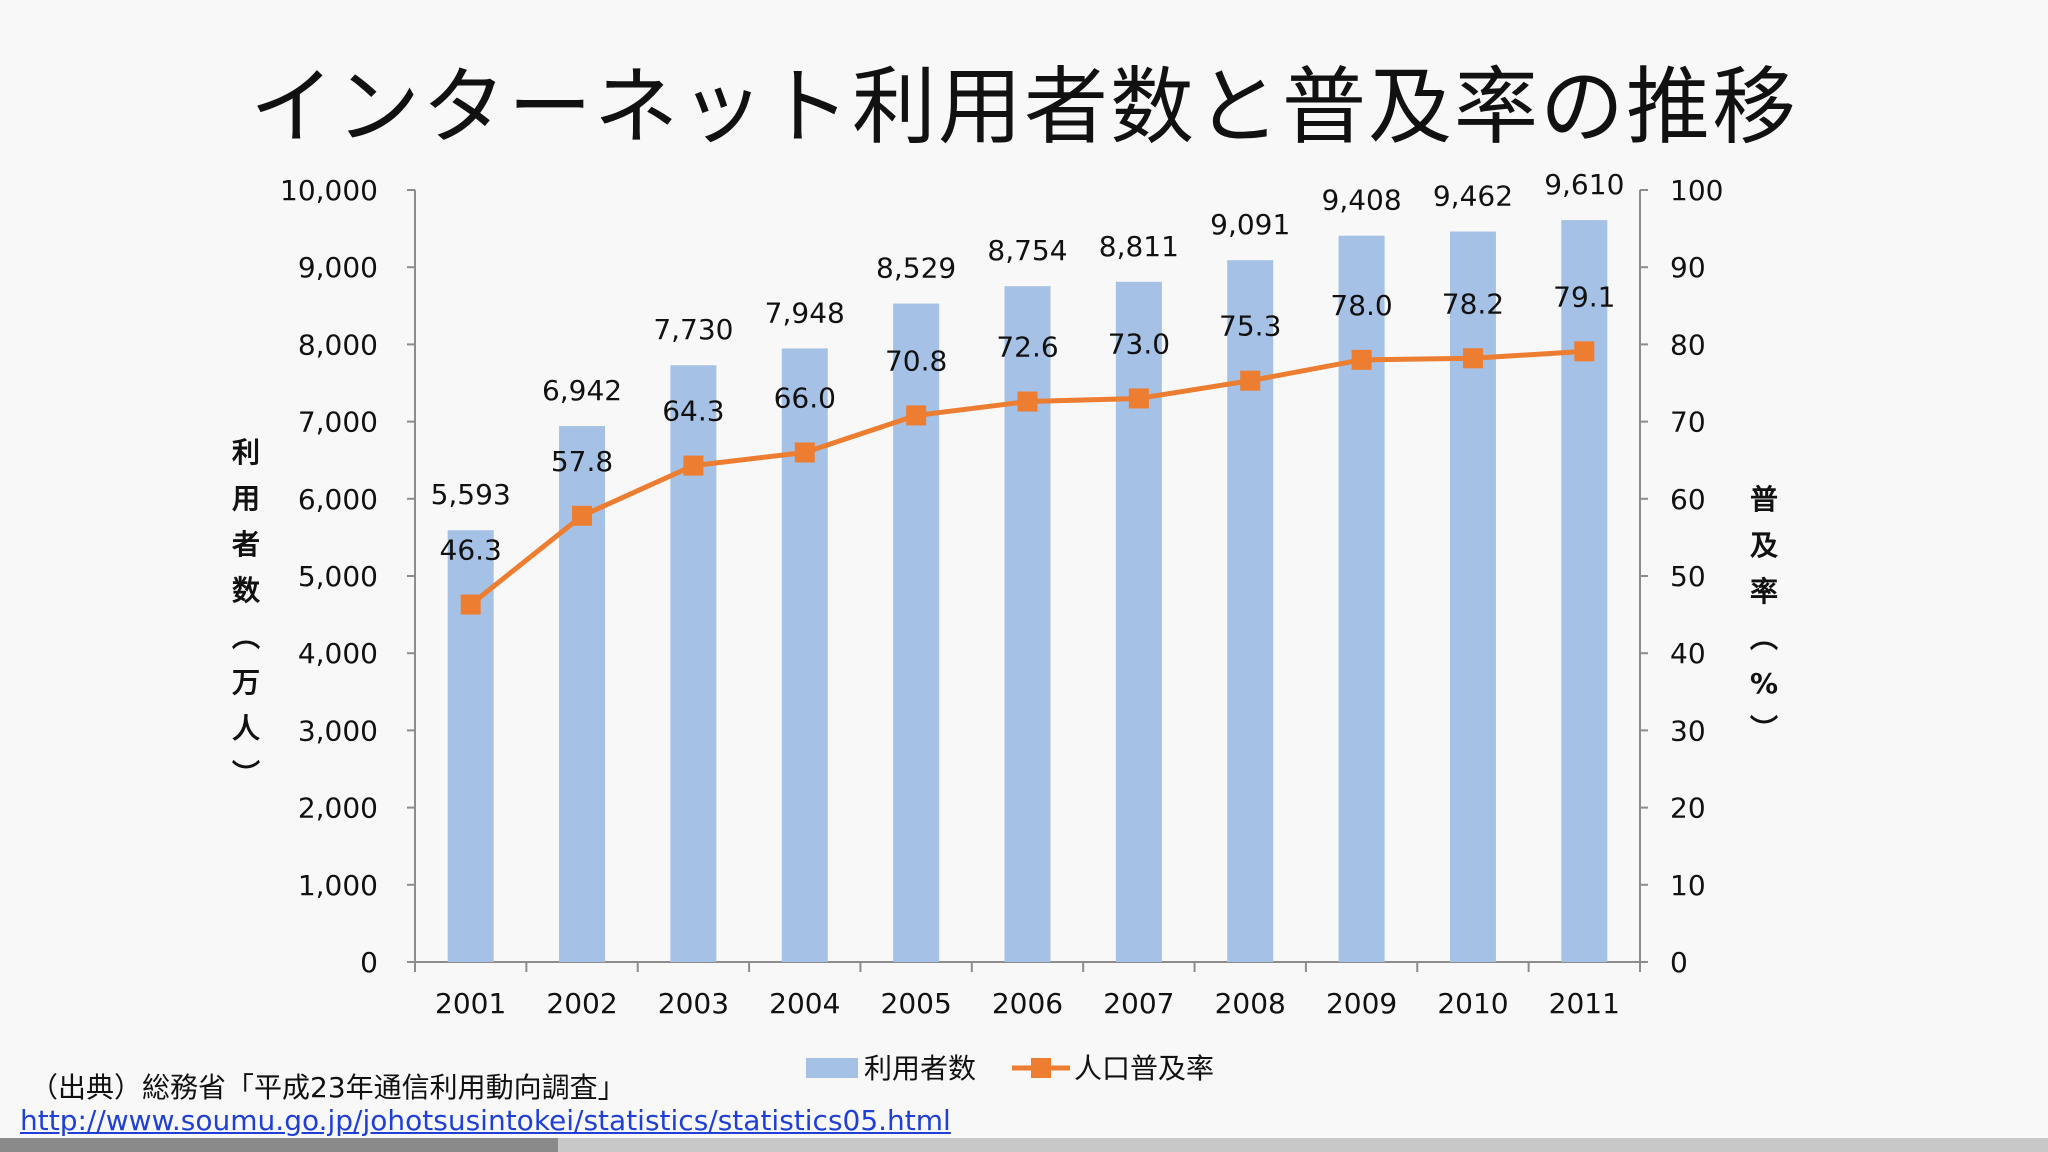 Image resolution: width=2048 pixels, height=1152 pixels. Describe the element at coordinates (338, 344) in the screenshot. I see `y-axis-left-tick-label: 8,000` at that location.